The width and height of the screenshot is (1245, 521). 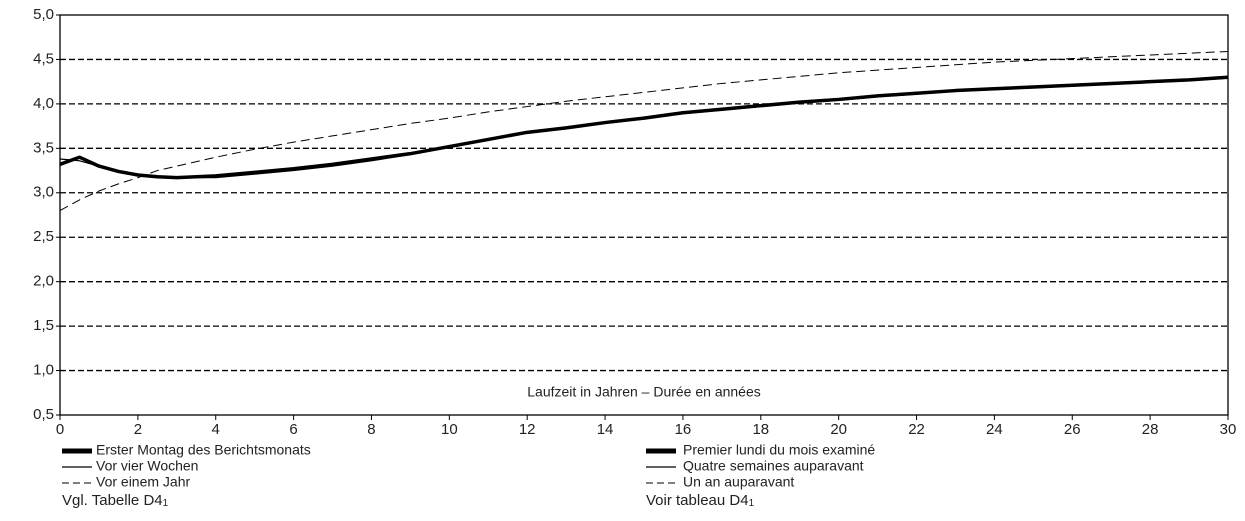 I want to click on y-tick-label: 4,5, so click(x=43, y=58).